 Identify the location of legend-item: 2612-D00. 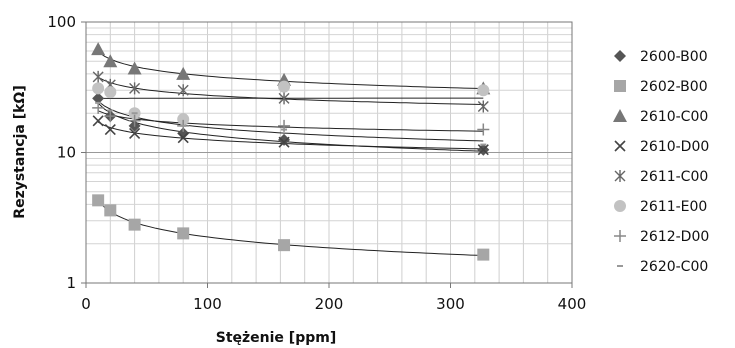
(661, 237).